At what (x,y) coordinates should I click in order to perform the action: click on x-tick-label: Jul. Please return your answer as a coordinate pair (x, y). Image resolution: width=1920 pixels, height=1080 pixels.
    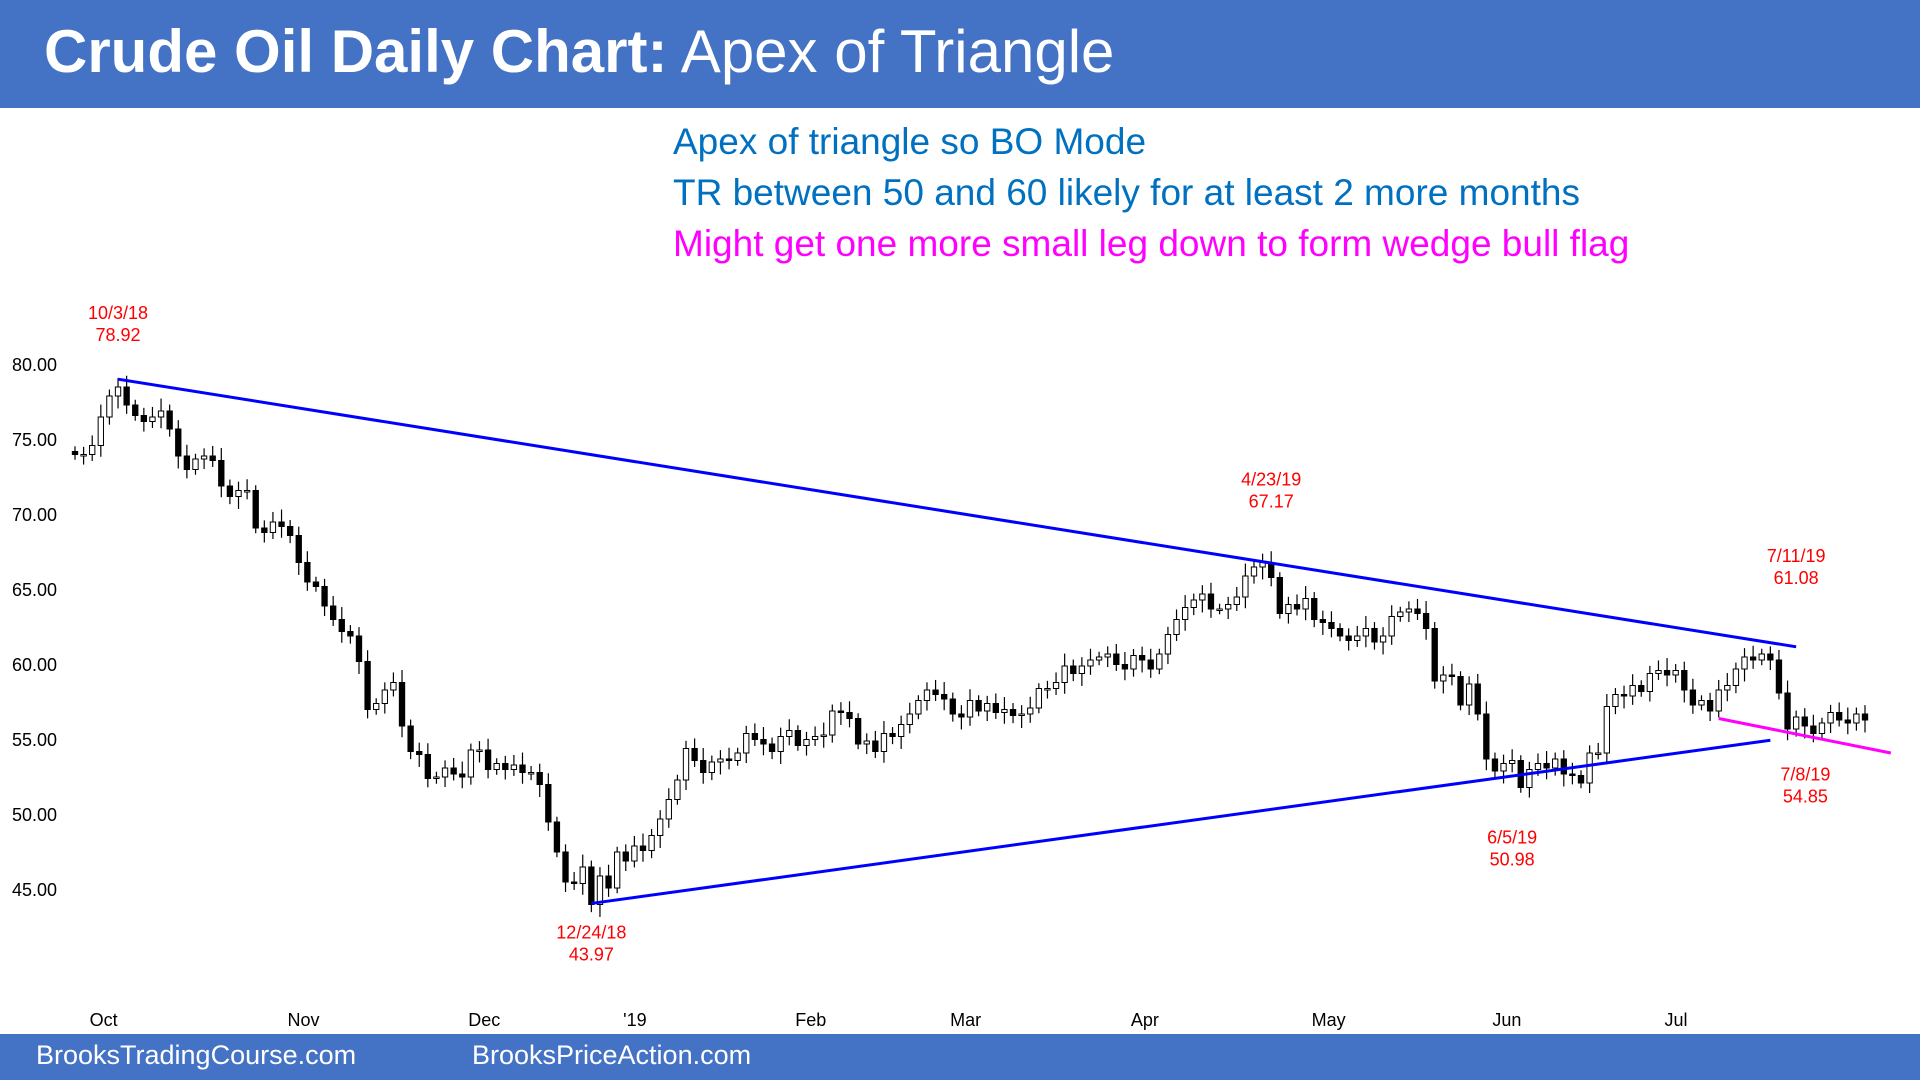
    Looking at the image, I should click on (1675, 1020).